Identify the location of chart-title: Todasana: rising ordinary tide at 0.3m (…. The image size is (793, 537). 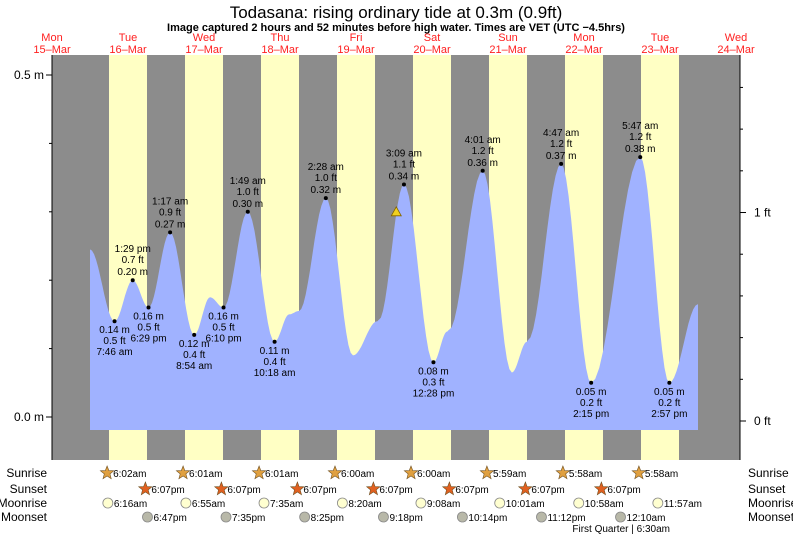
(396, 12).